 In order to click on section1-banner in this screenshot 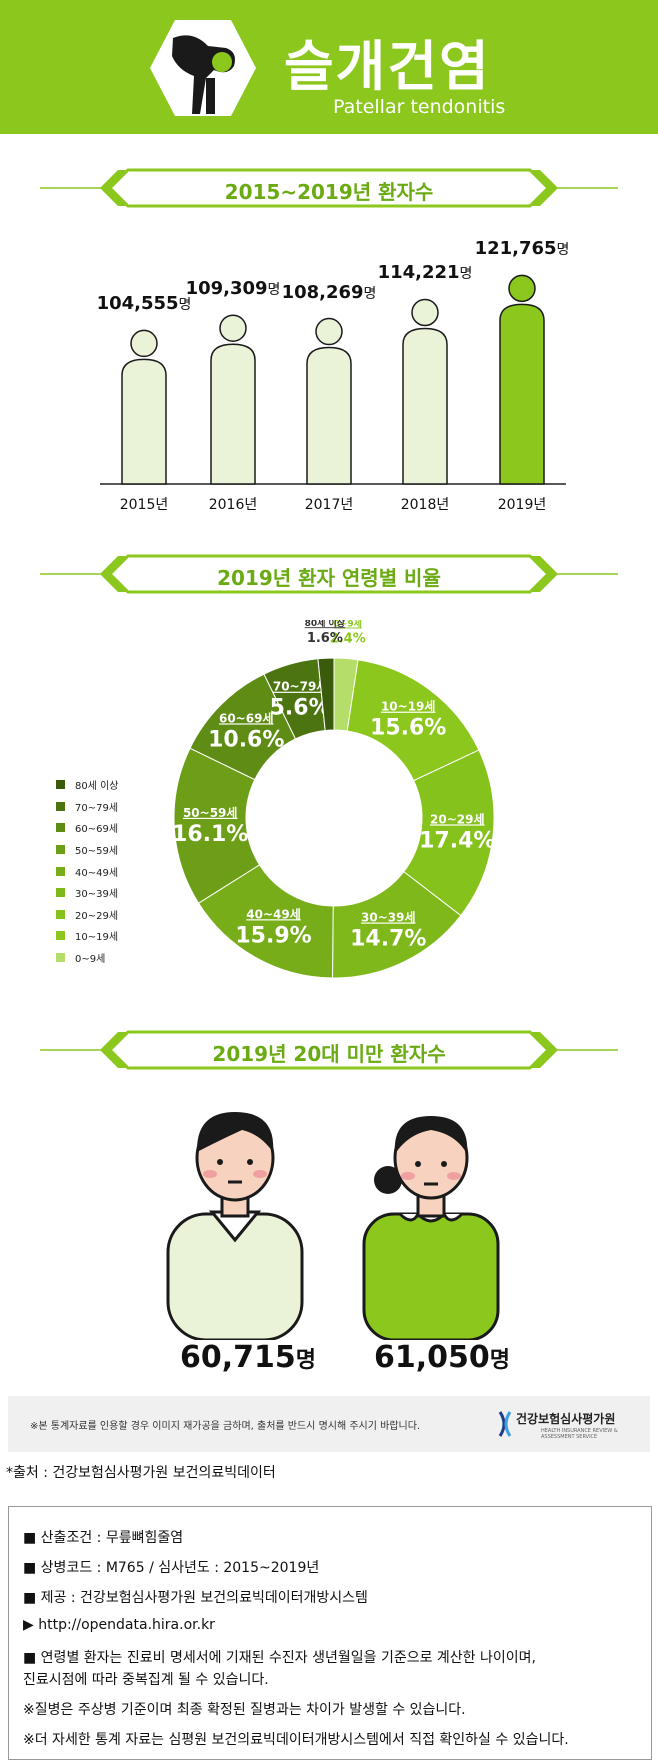, I will do `click(329, 188)`.